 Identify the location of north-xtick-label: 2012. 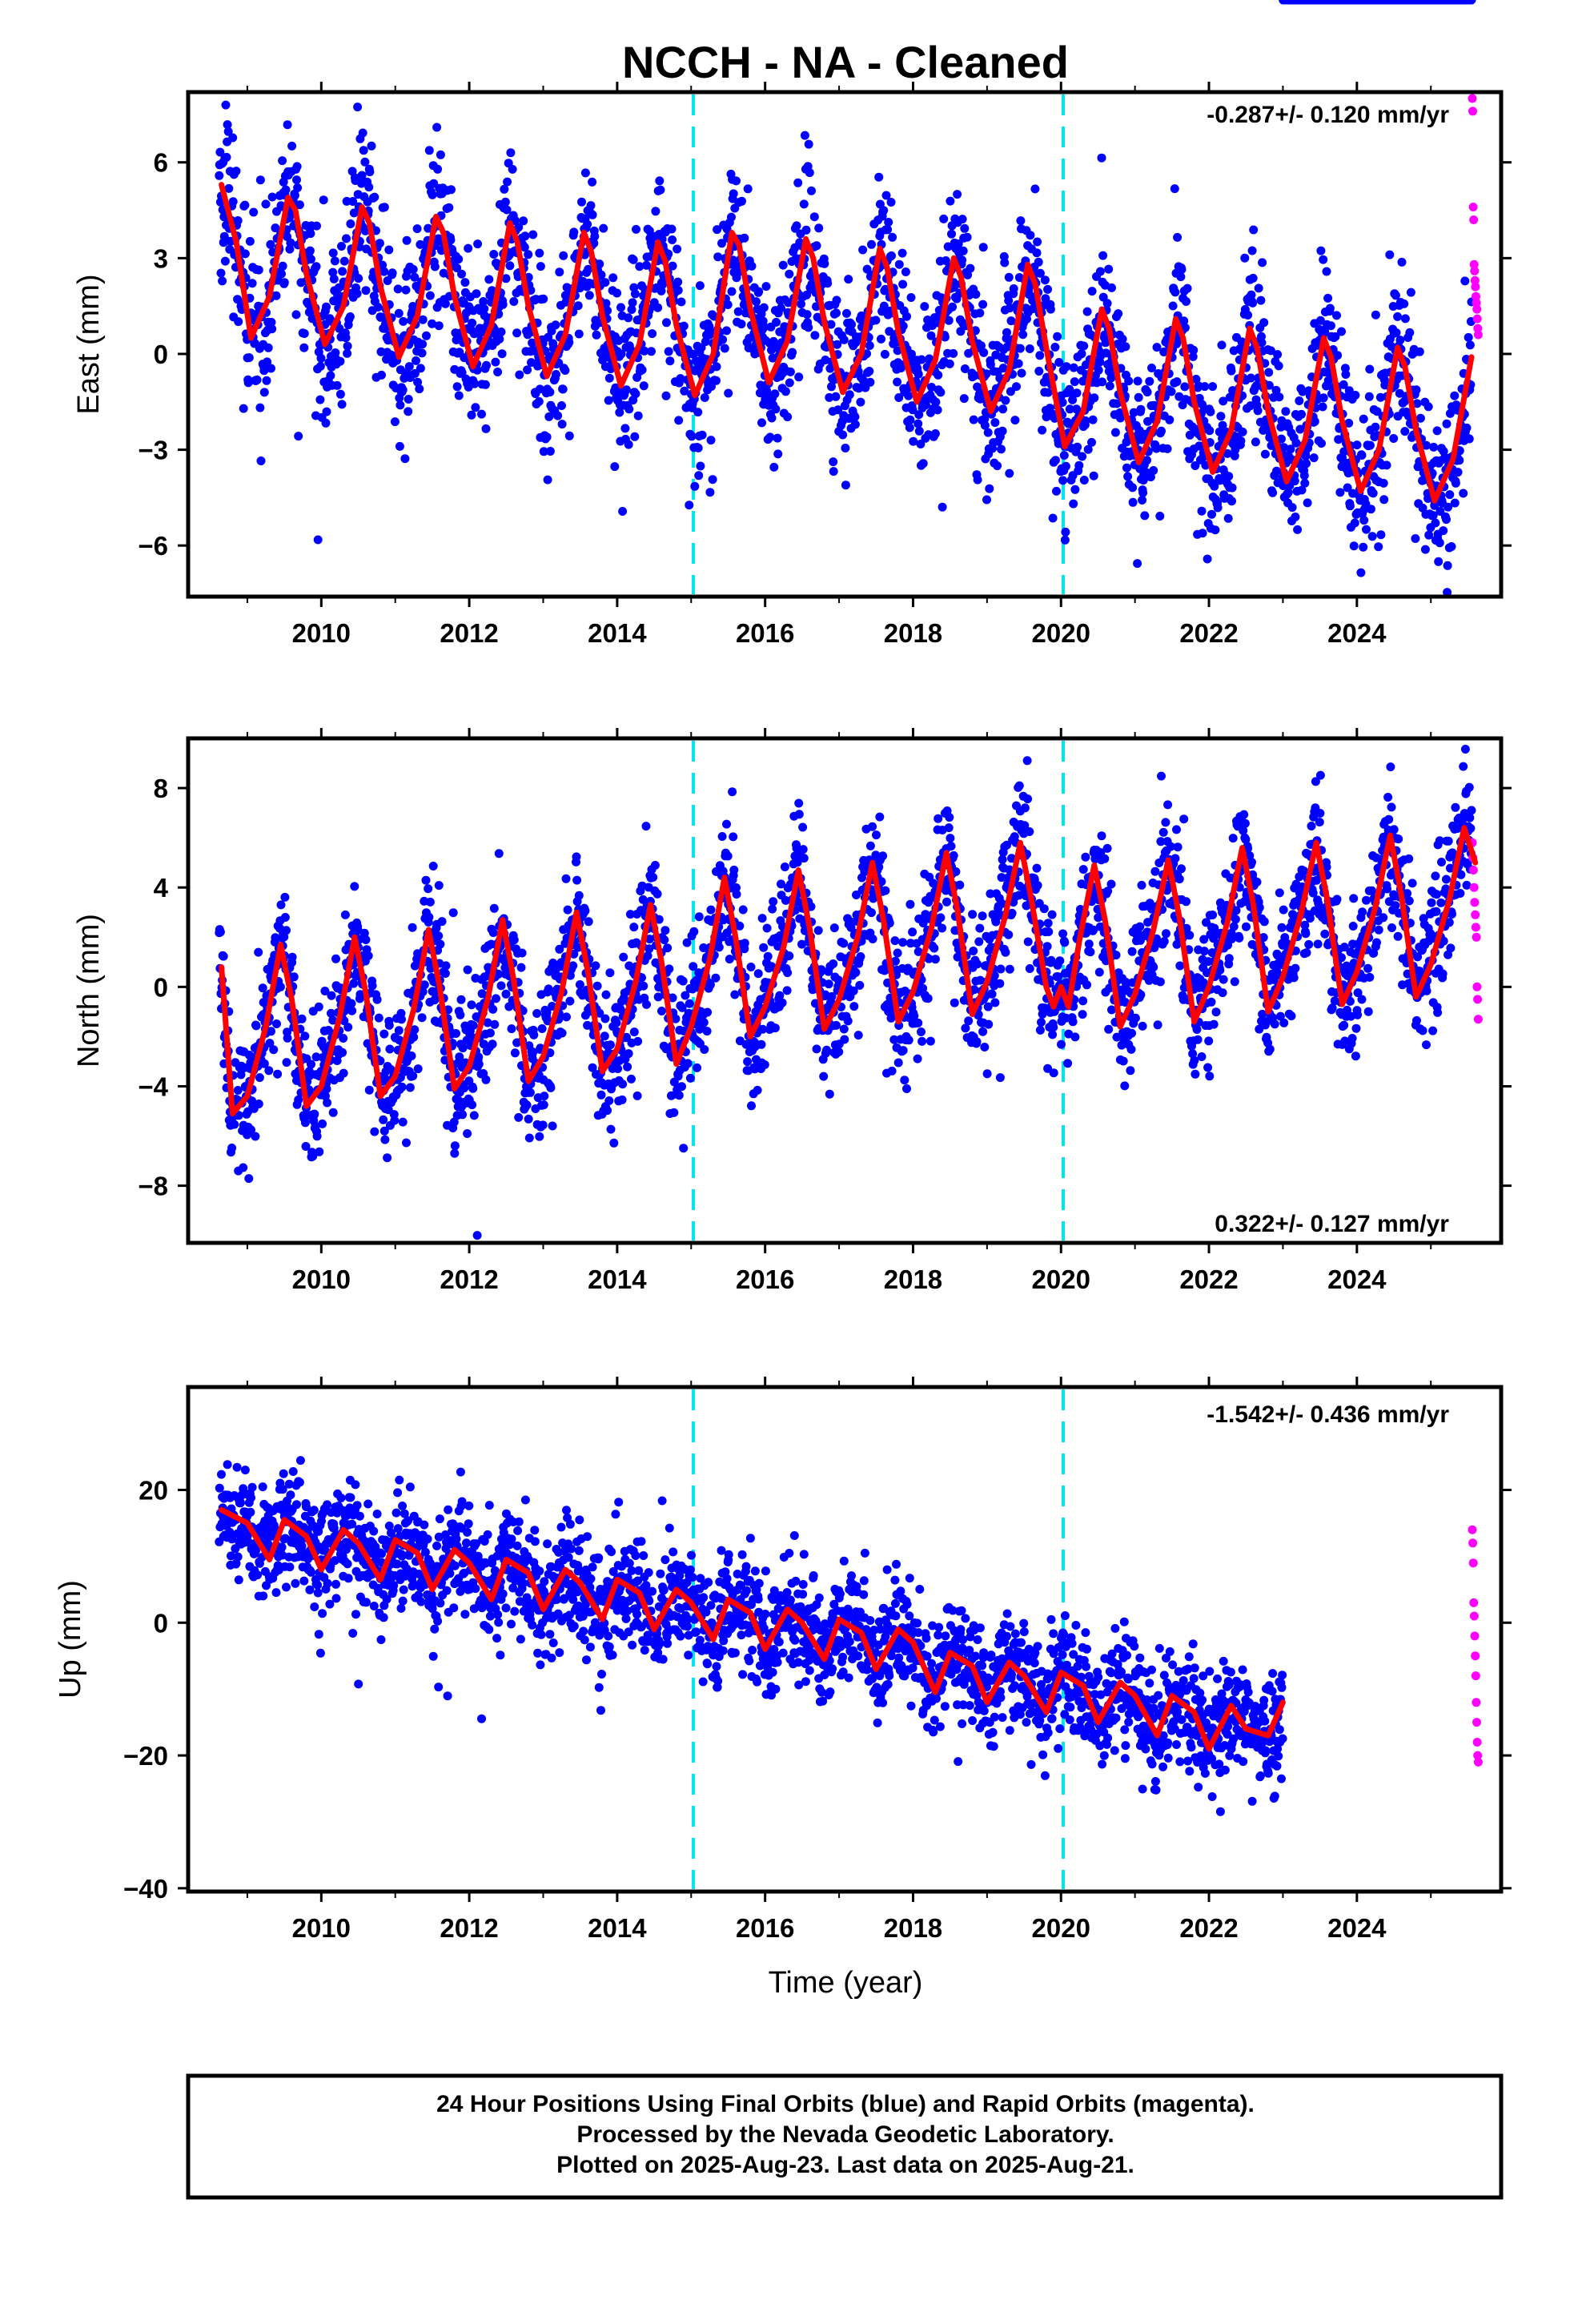
(469, 1279).